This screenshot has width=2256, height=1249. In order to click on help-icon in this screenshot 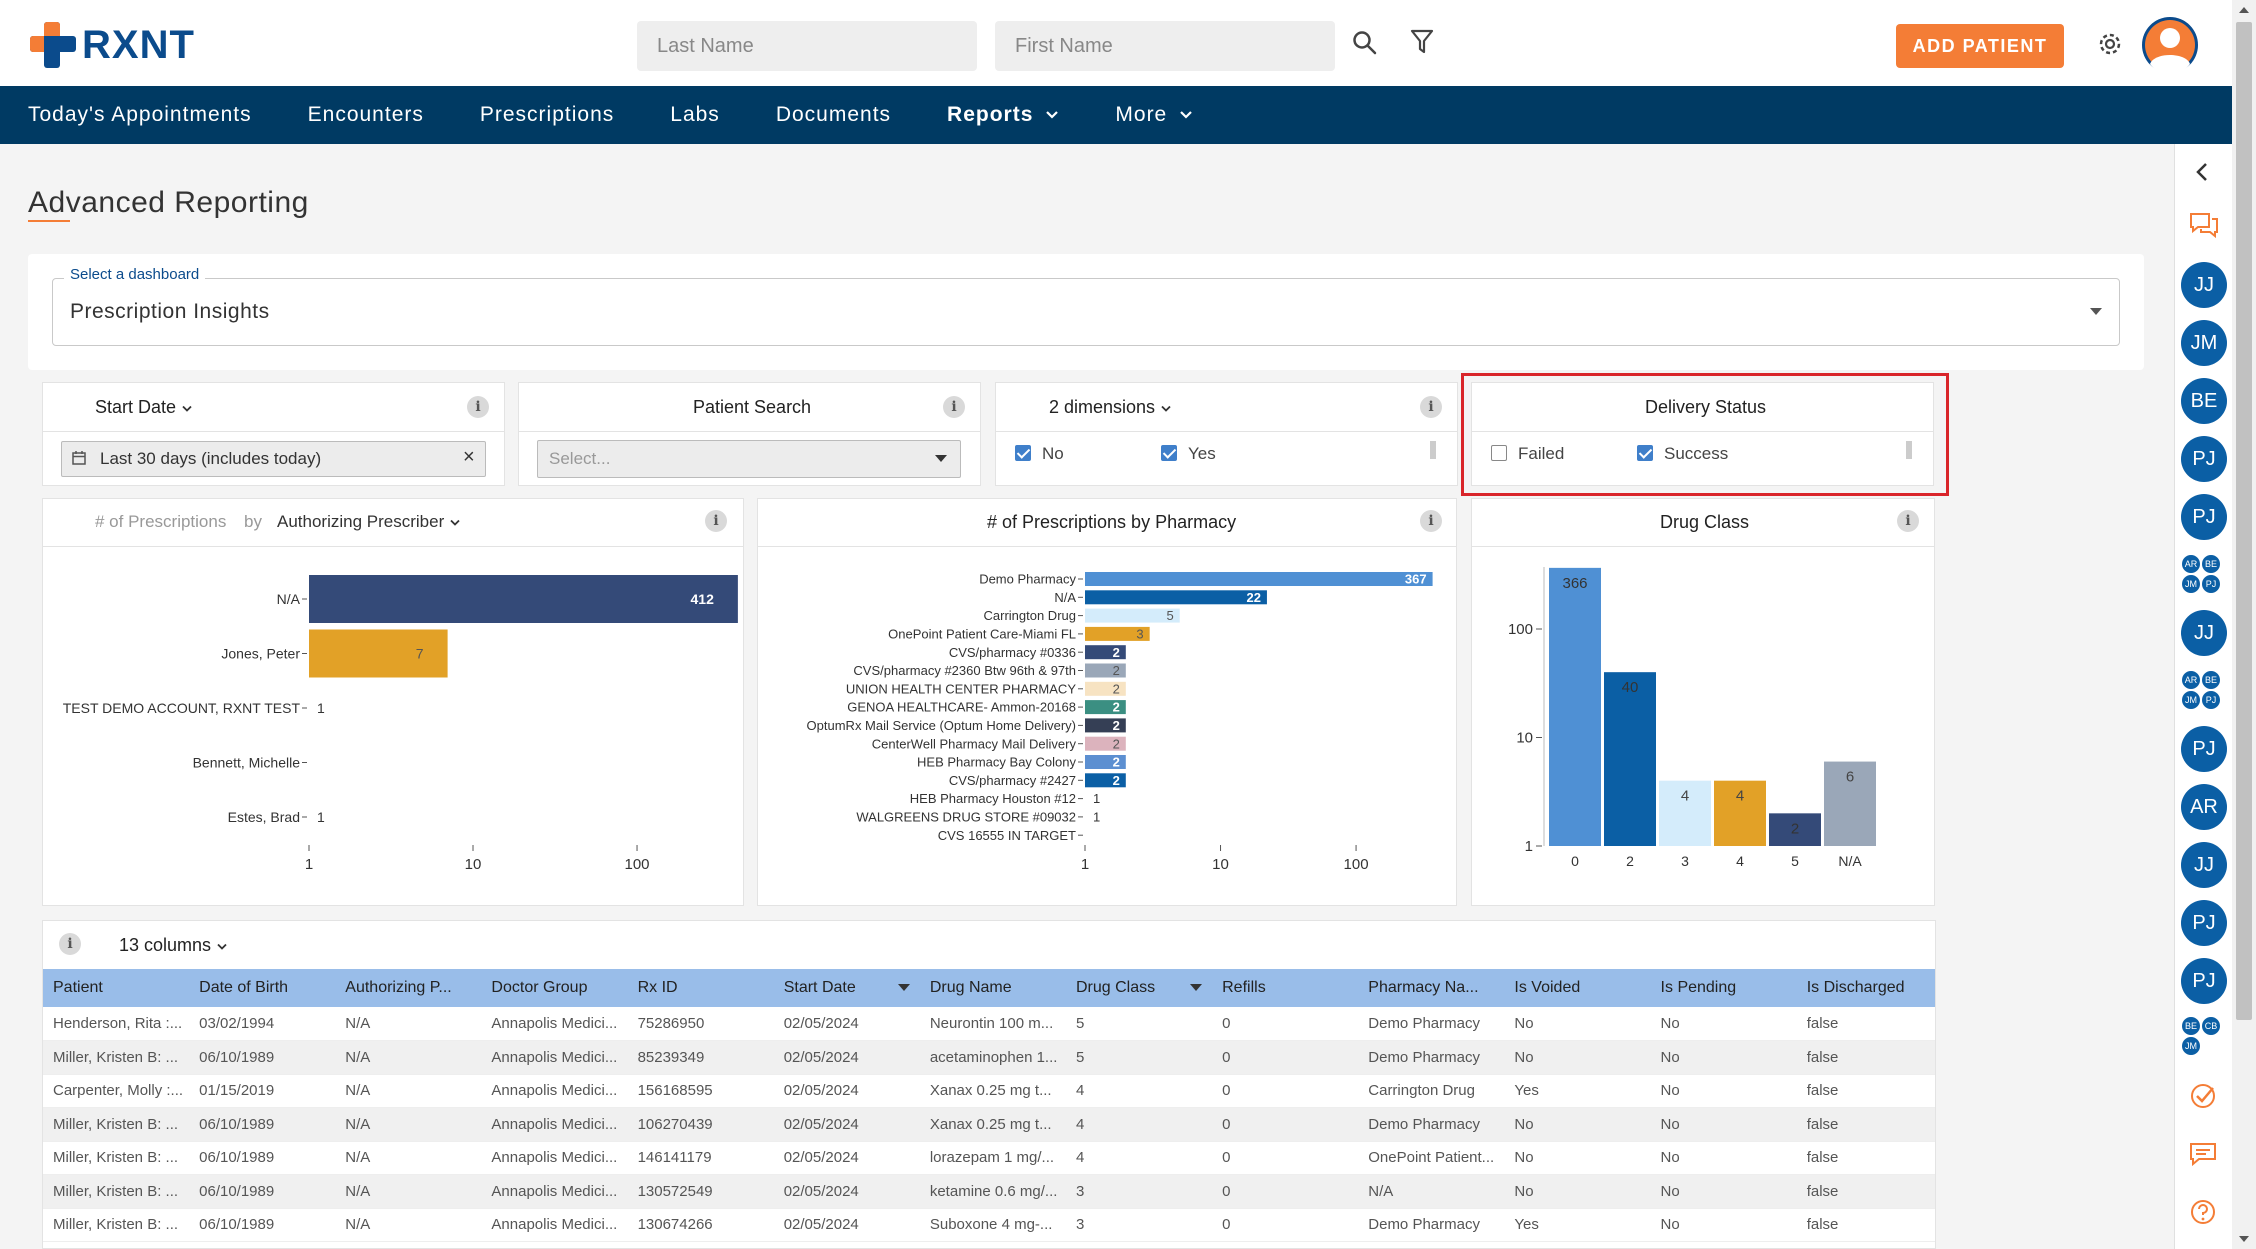, I will do `click(2203, 1212)`.